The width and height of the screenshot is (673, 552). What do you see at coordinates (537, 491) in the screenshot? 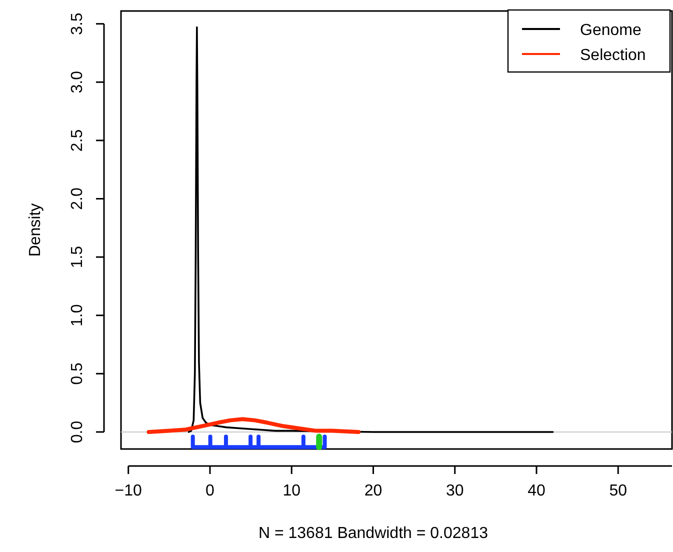
I see `x-tick-label: 40` at bounding box center [537, 491].